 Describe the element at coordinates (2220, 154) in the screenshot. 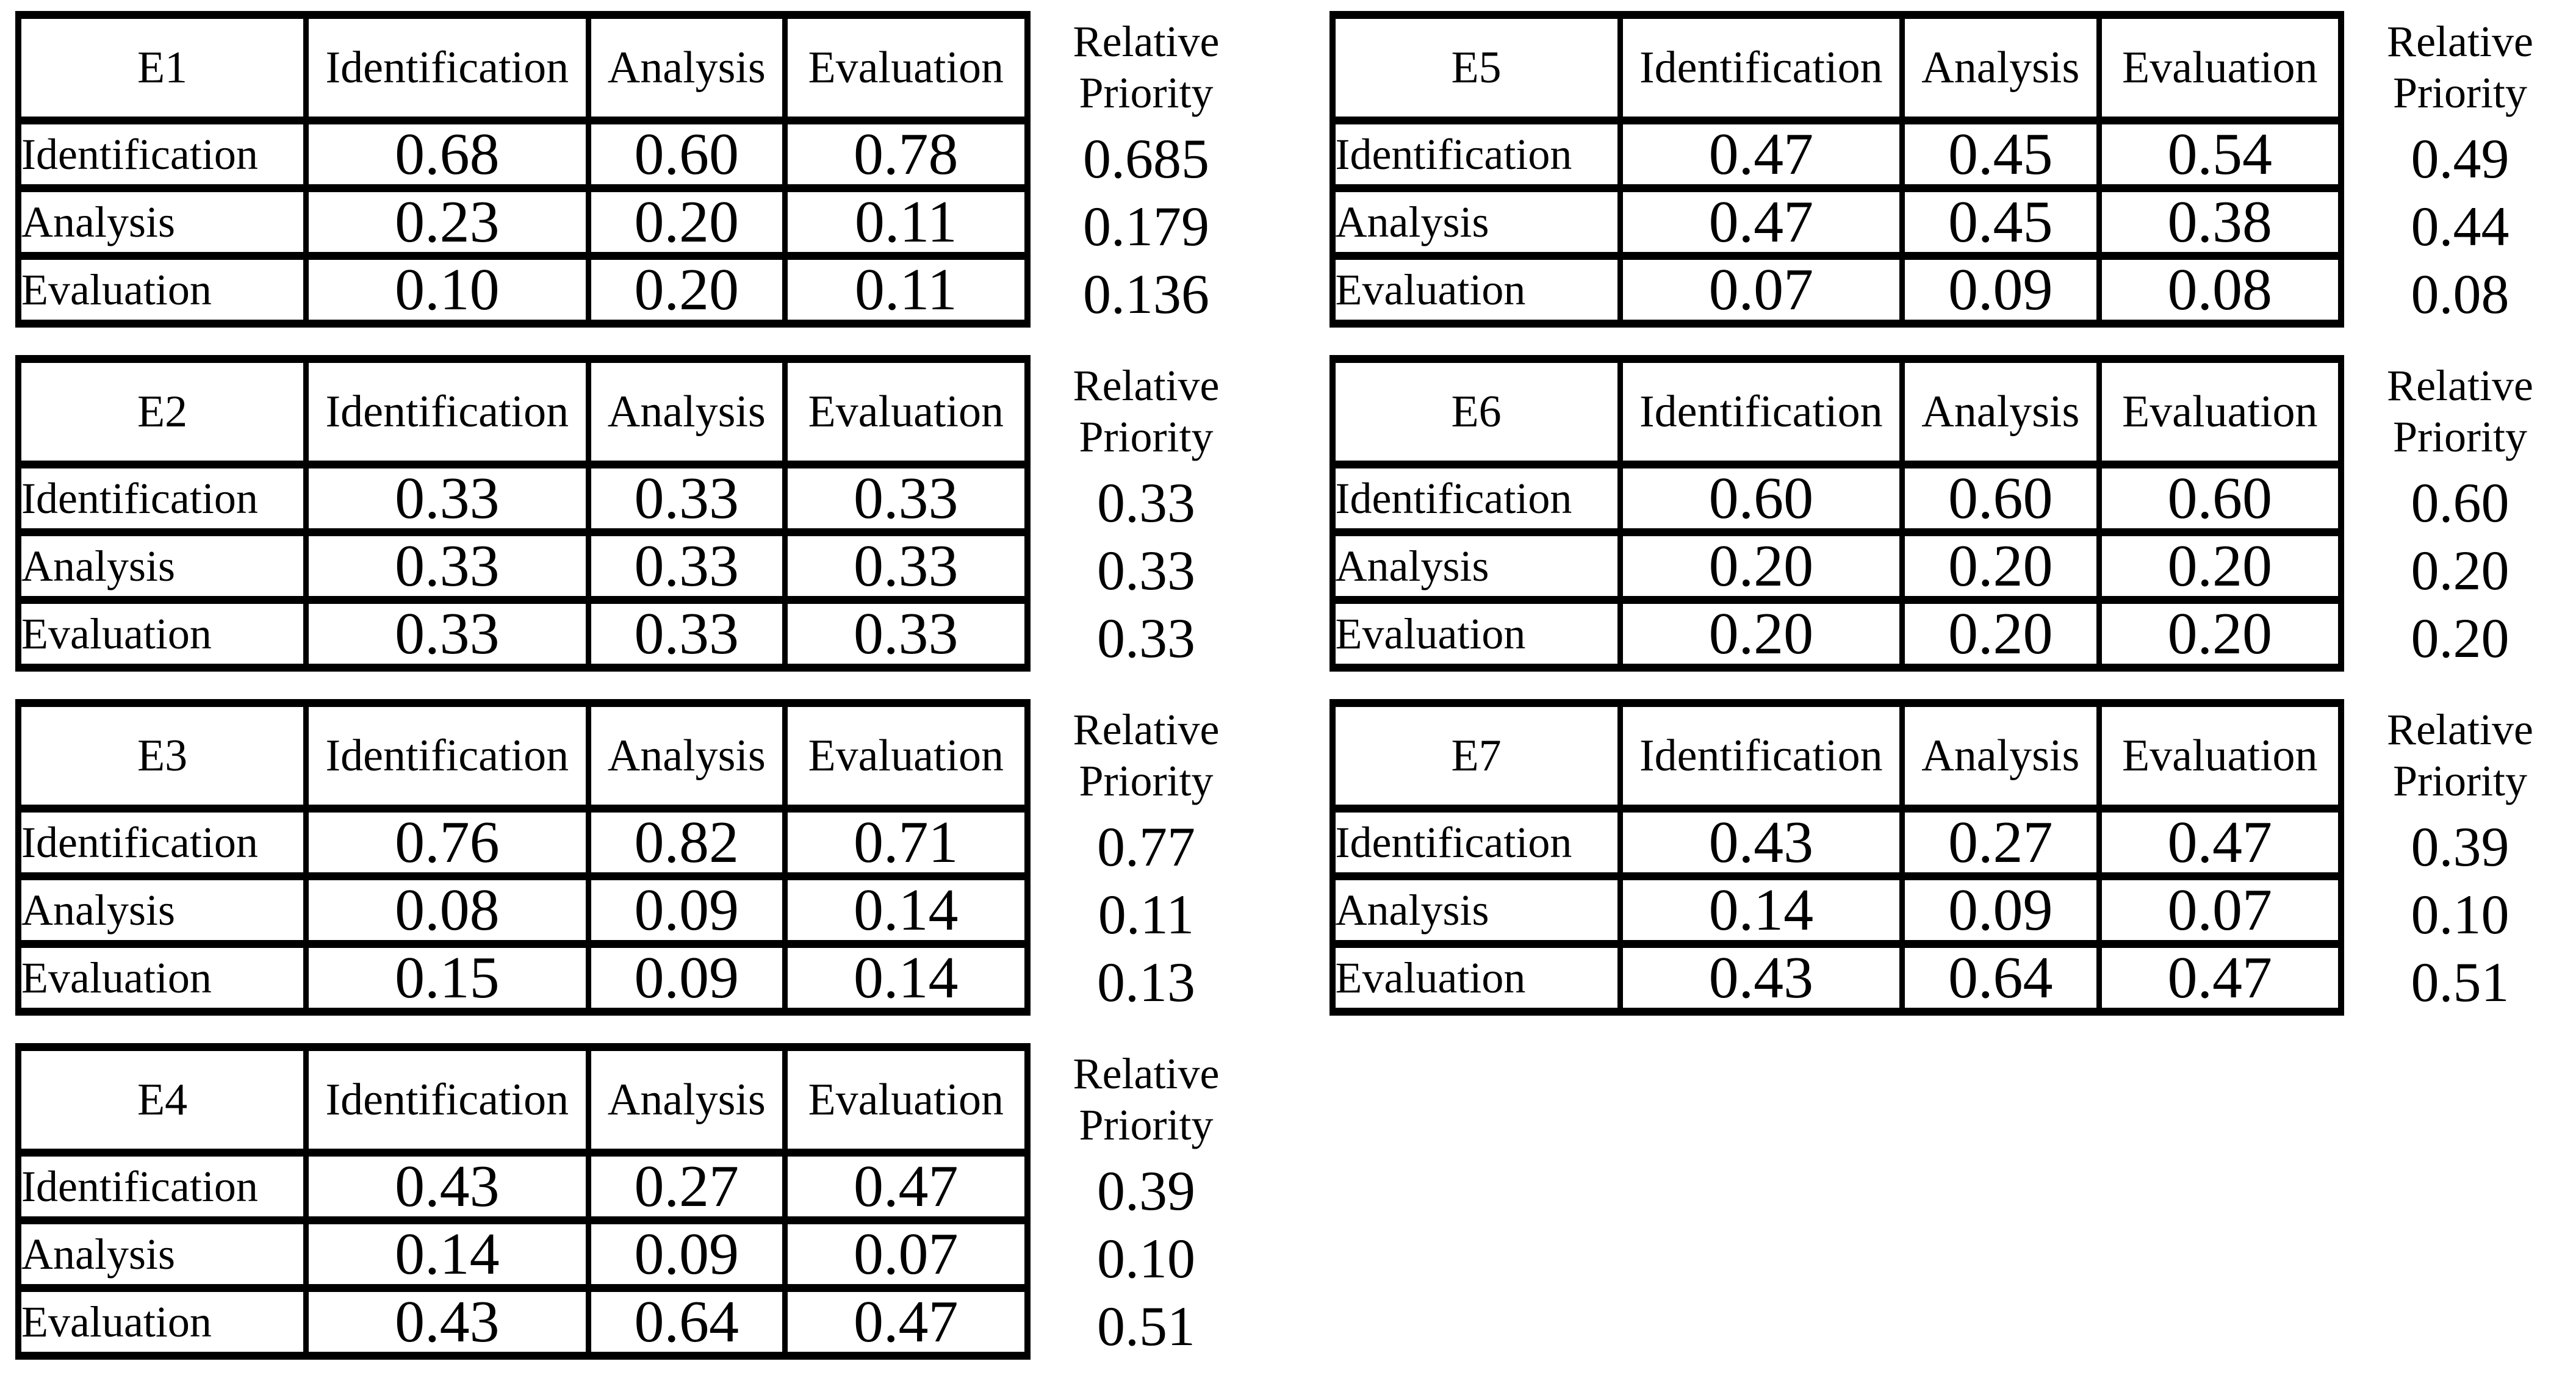

I see `value-cell: 0.54` at that location.